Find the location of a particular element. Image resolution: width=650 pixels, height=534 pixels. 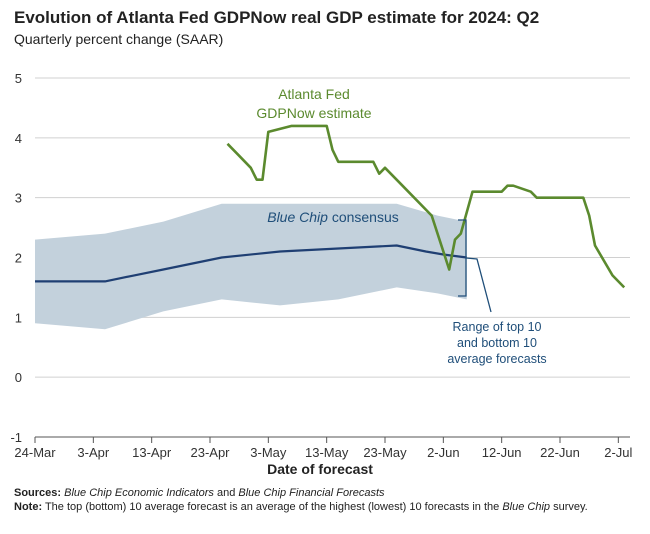

bluechip-annotation-rest: consensus is located at coordinates (363, 217).